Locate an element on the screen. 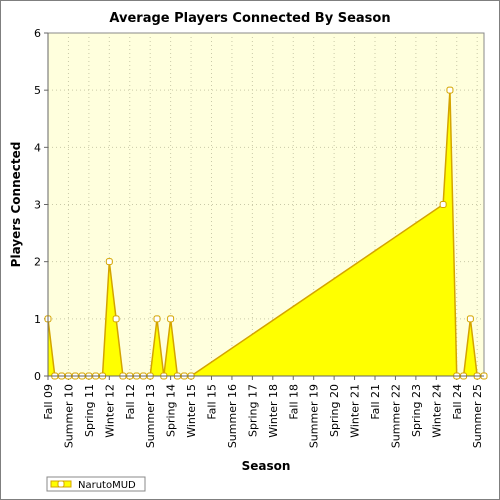 The width and height of the screenshot is (500, 500). x-tick-label: Spring 14 is located at coordinates (171, 410).